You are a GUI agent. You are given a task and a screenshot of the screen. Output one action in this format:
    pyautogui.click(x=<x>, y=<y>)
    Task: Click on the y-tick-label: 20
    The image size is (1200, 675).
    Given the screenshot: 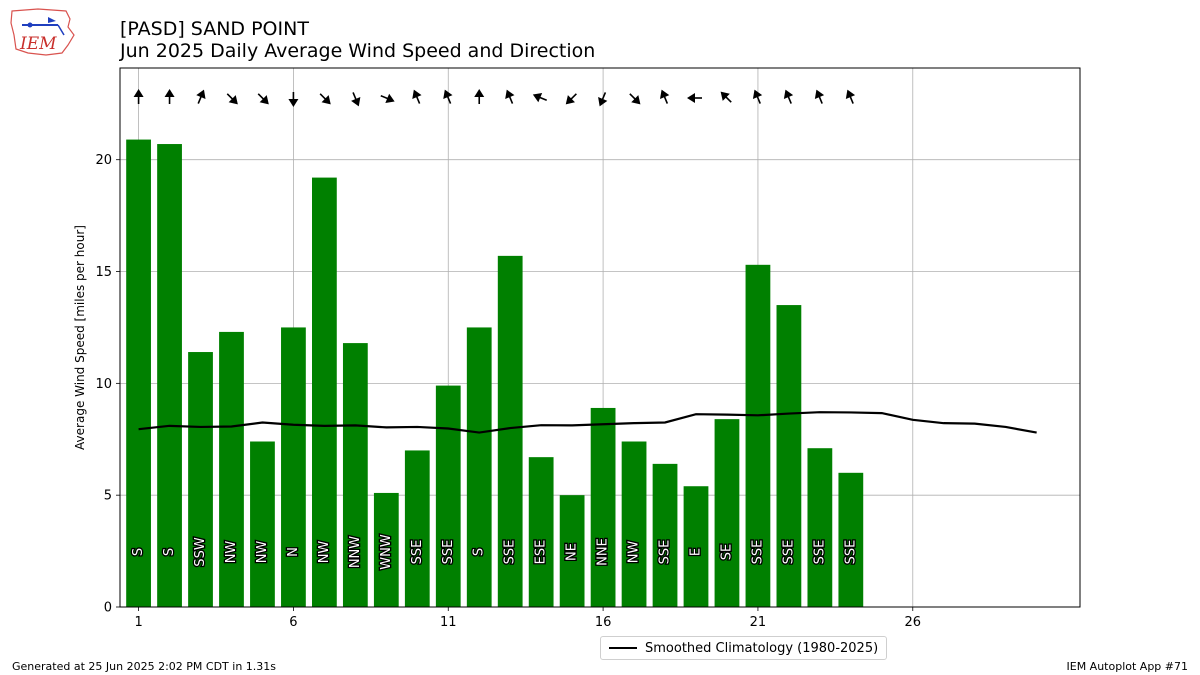 What is the action you would take?
    pyautogui.click(x=103, y=160)
    